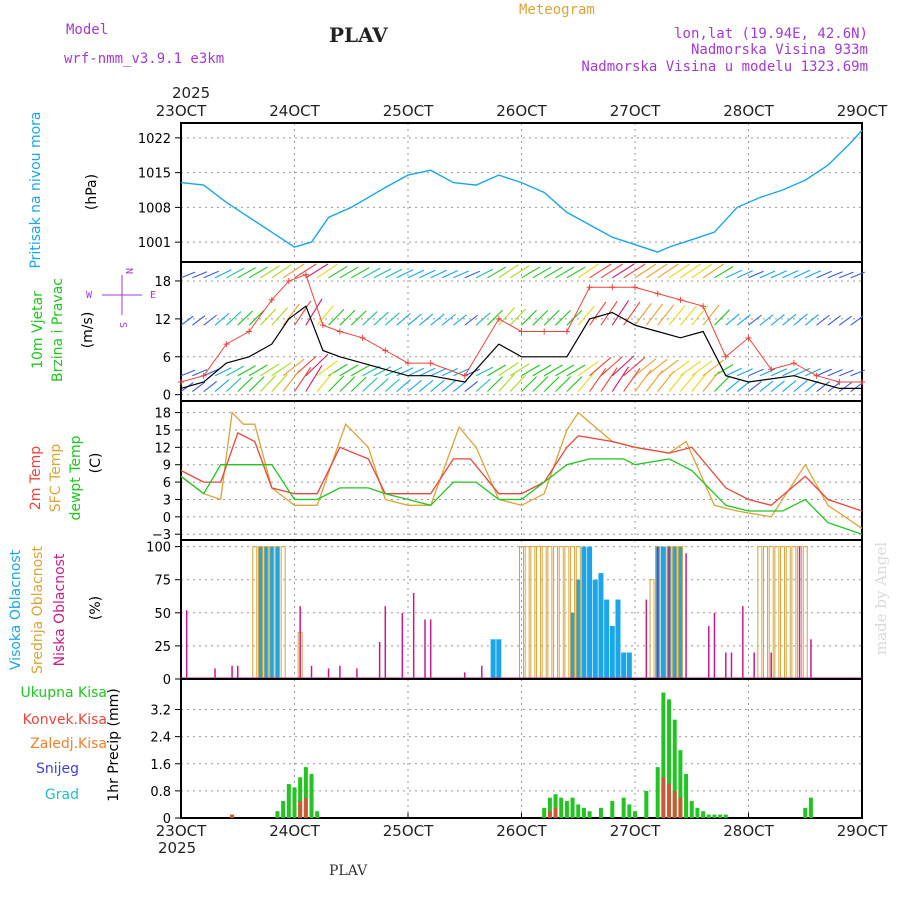 The width and height of the screenshot is (900, 900). I want to click on y-tick-label: 6, so click(167, 483).